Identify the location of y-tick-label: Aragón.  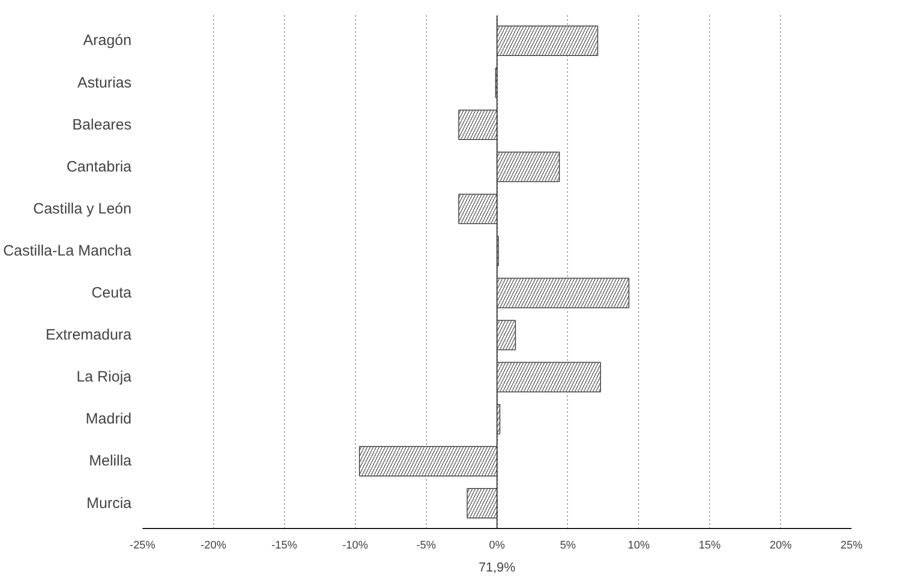
(107, 41).